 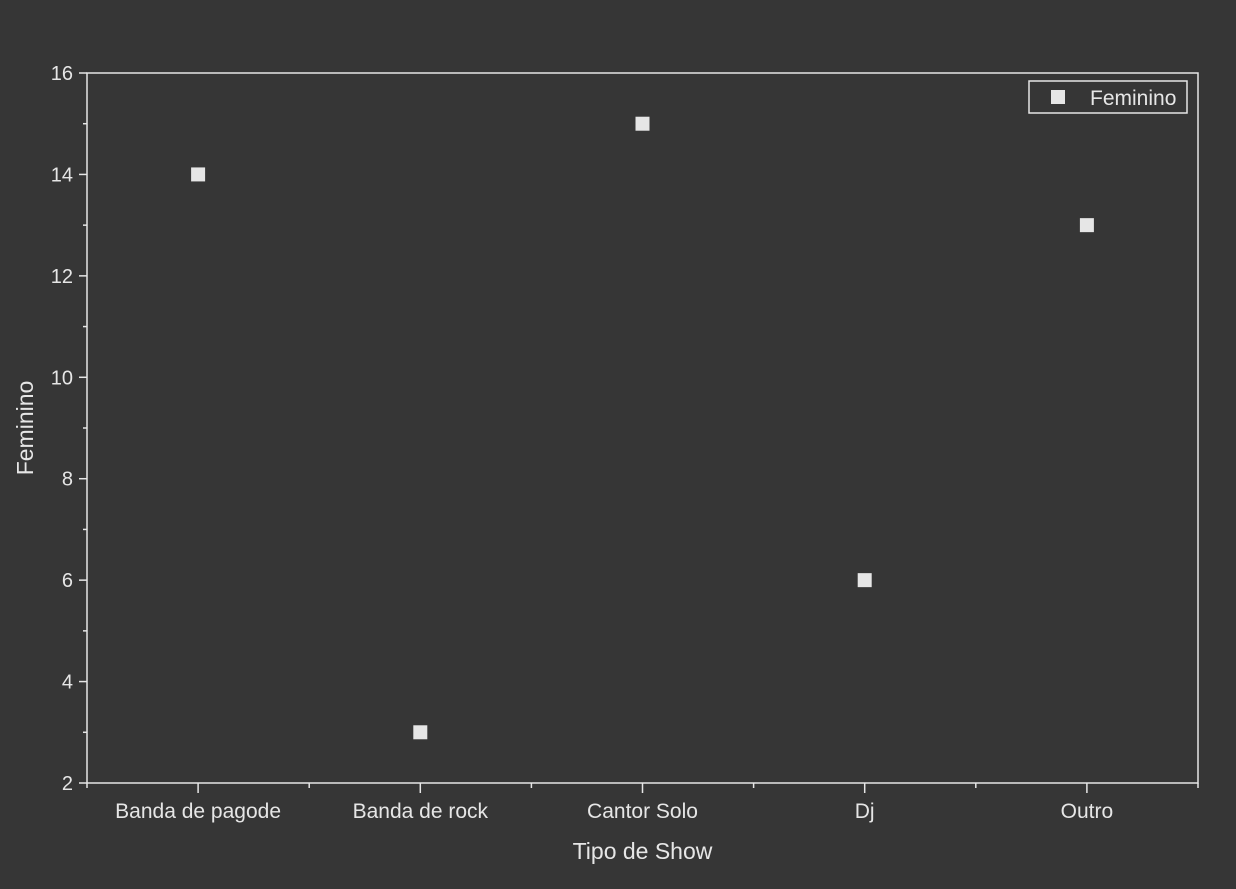 I want to click on y-tick-label: 12, so click(x=62, y=277).